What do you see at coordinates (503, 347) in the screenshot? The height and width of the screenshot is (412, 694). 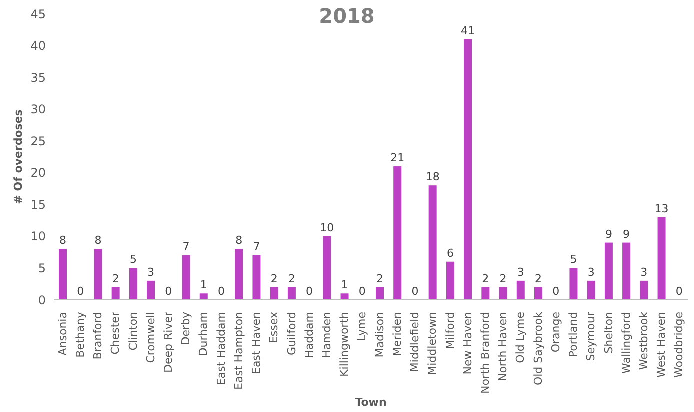 I see `x-tick-label: North Haven` at bounding box center [503, 347].